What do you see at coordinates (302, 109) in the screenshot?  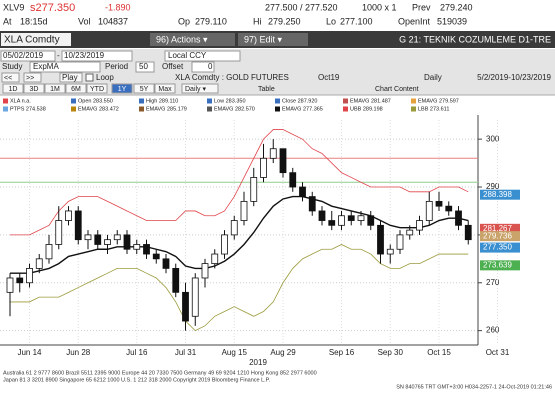 I see `legend-label: EMAVG 277.365` at bounding box center [302, 109].